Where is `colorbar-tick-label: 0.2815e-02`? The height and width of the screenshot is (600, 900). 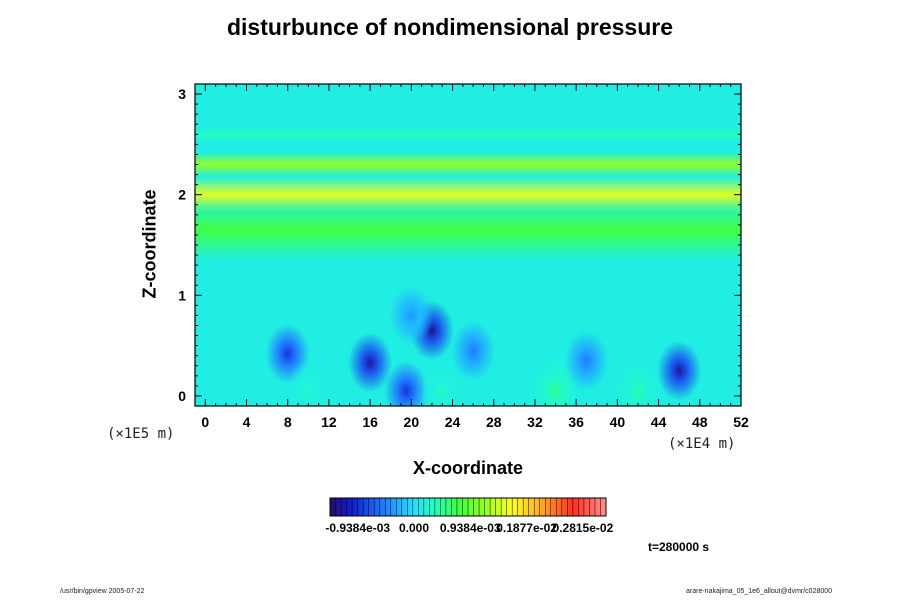 colorbar-tick-label: 0.2815e-02 is located at coordinates (583, 528).